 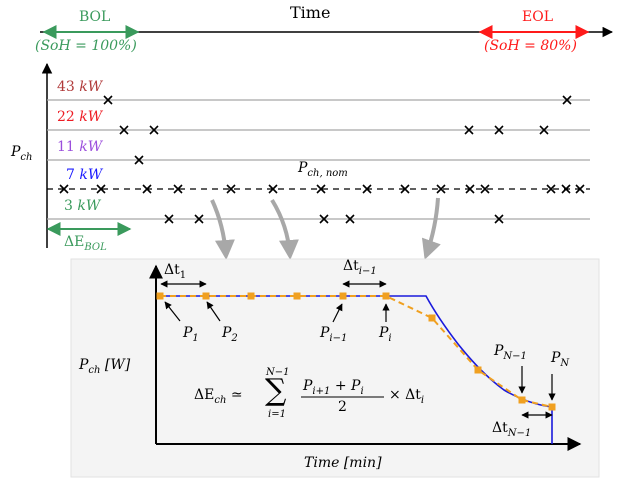 I want to click on bol-label: BOL, so click(x=95, y=17).